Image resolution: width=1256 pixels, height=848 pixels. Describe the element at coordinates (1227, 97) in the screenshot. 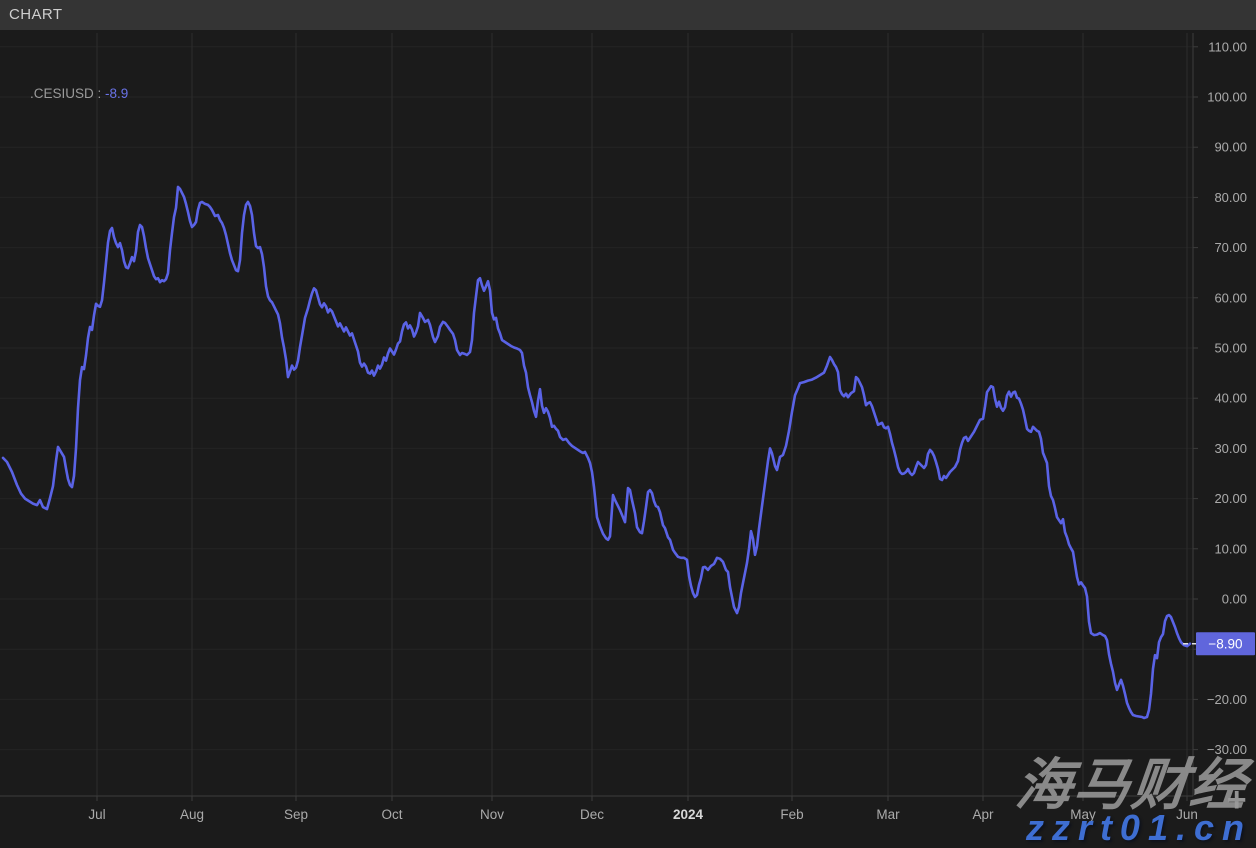

I see `y-axis-label: 100.00` at that location.